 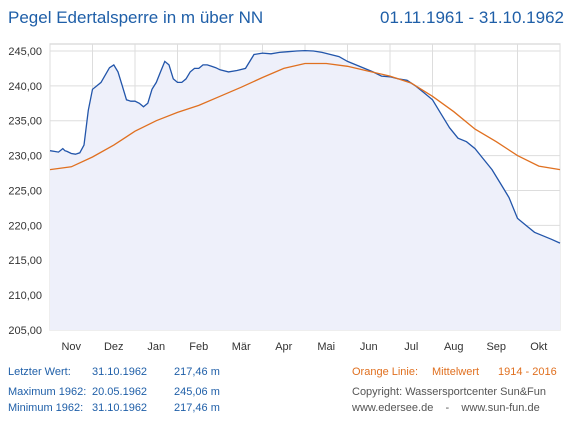 What do you see at coordinates (385, 372) in the screenshot?
I see `legend-line-label: Orange Linie:` at bounding box center [385, 372].